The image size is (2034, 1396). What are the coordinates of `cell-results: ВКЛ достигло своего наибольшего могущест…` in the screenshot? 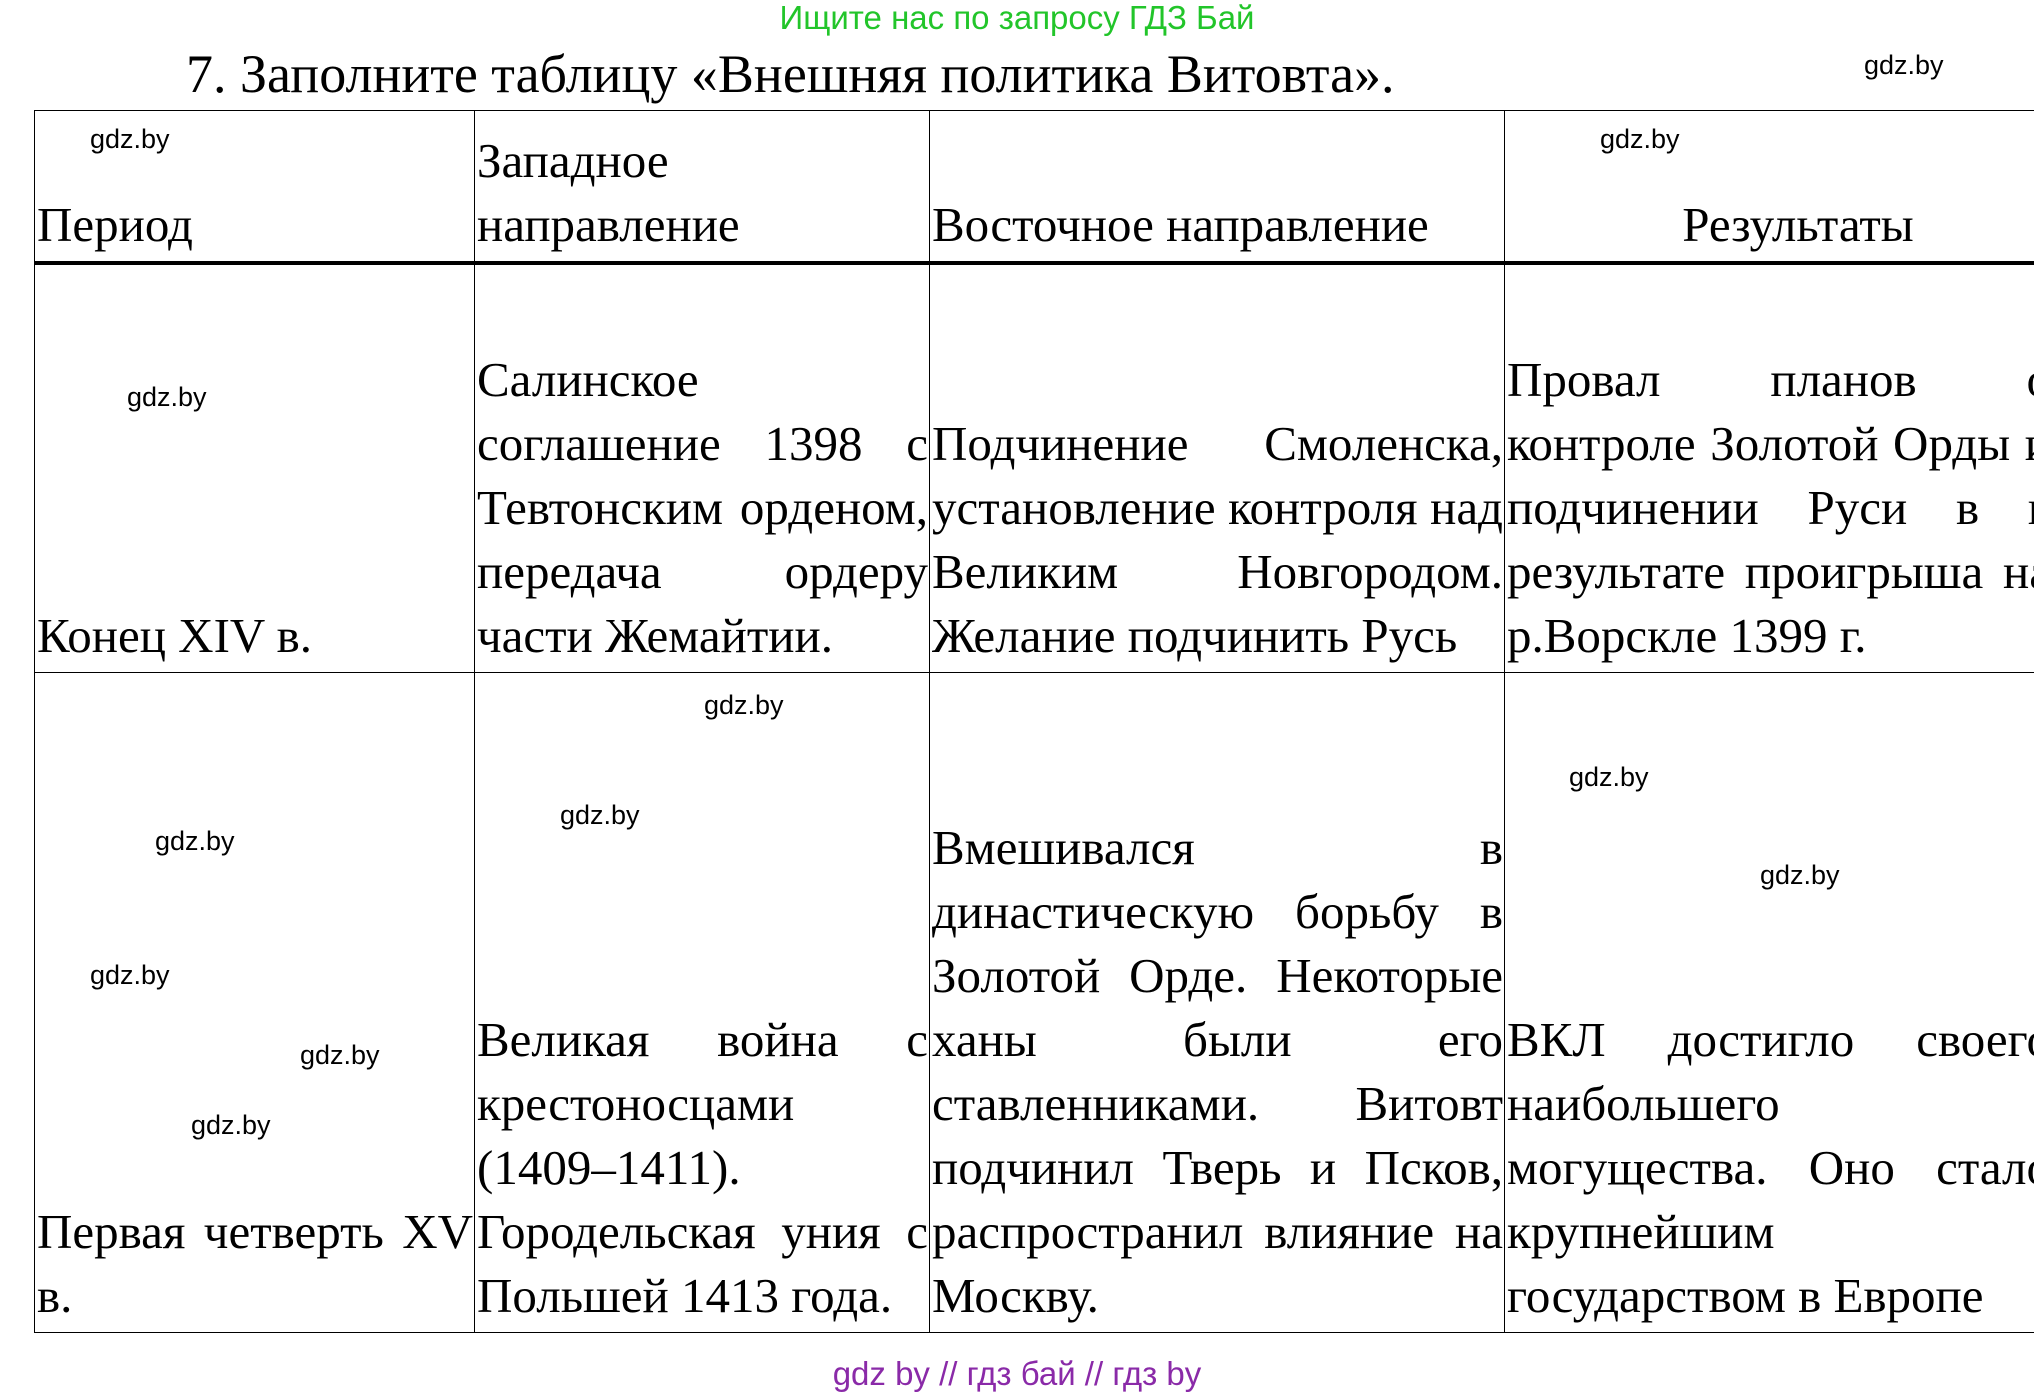 It's located at (1769, 1002).